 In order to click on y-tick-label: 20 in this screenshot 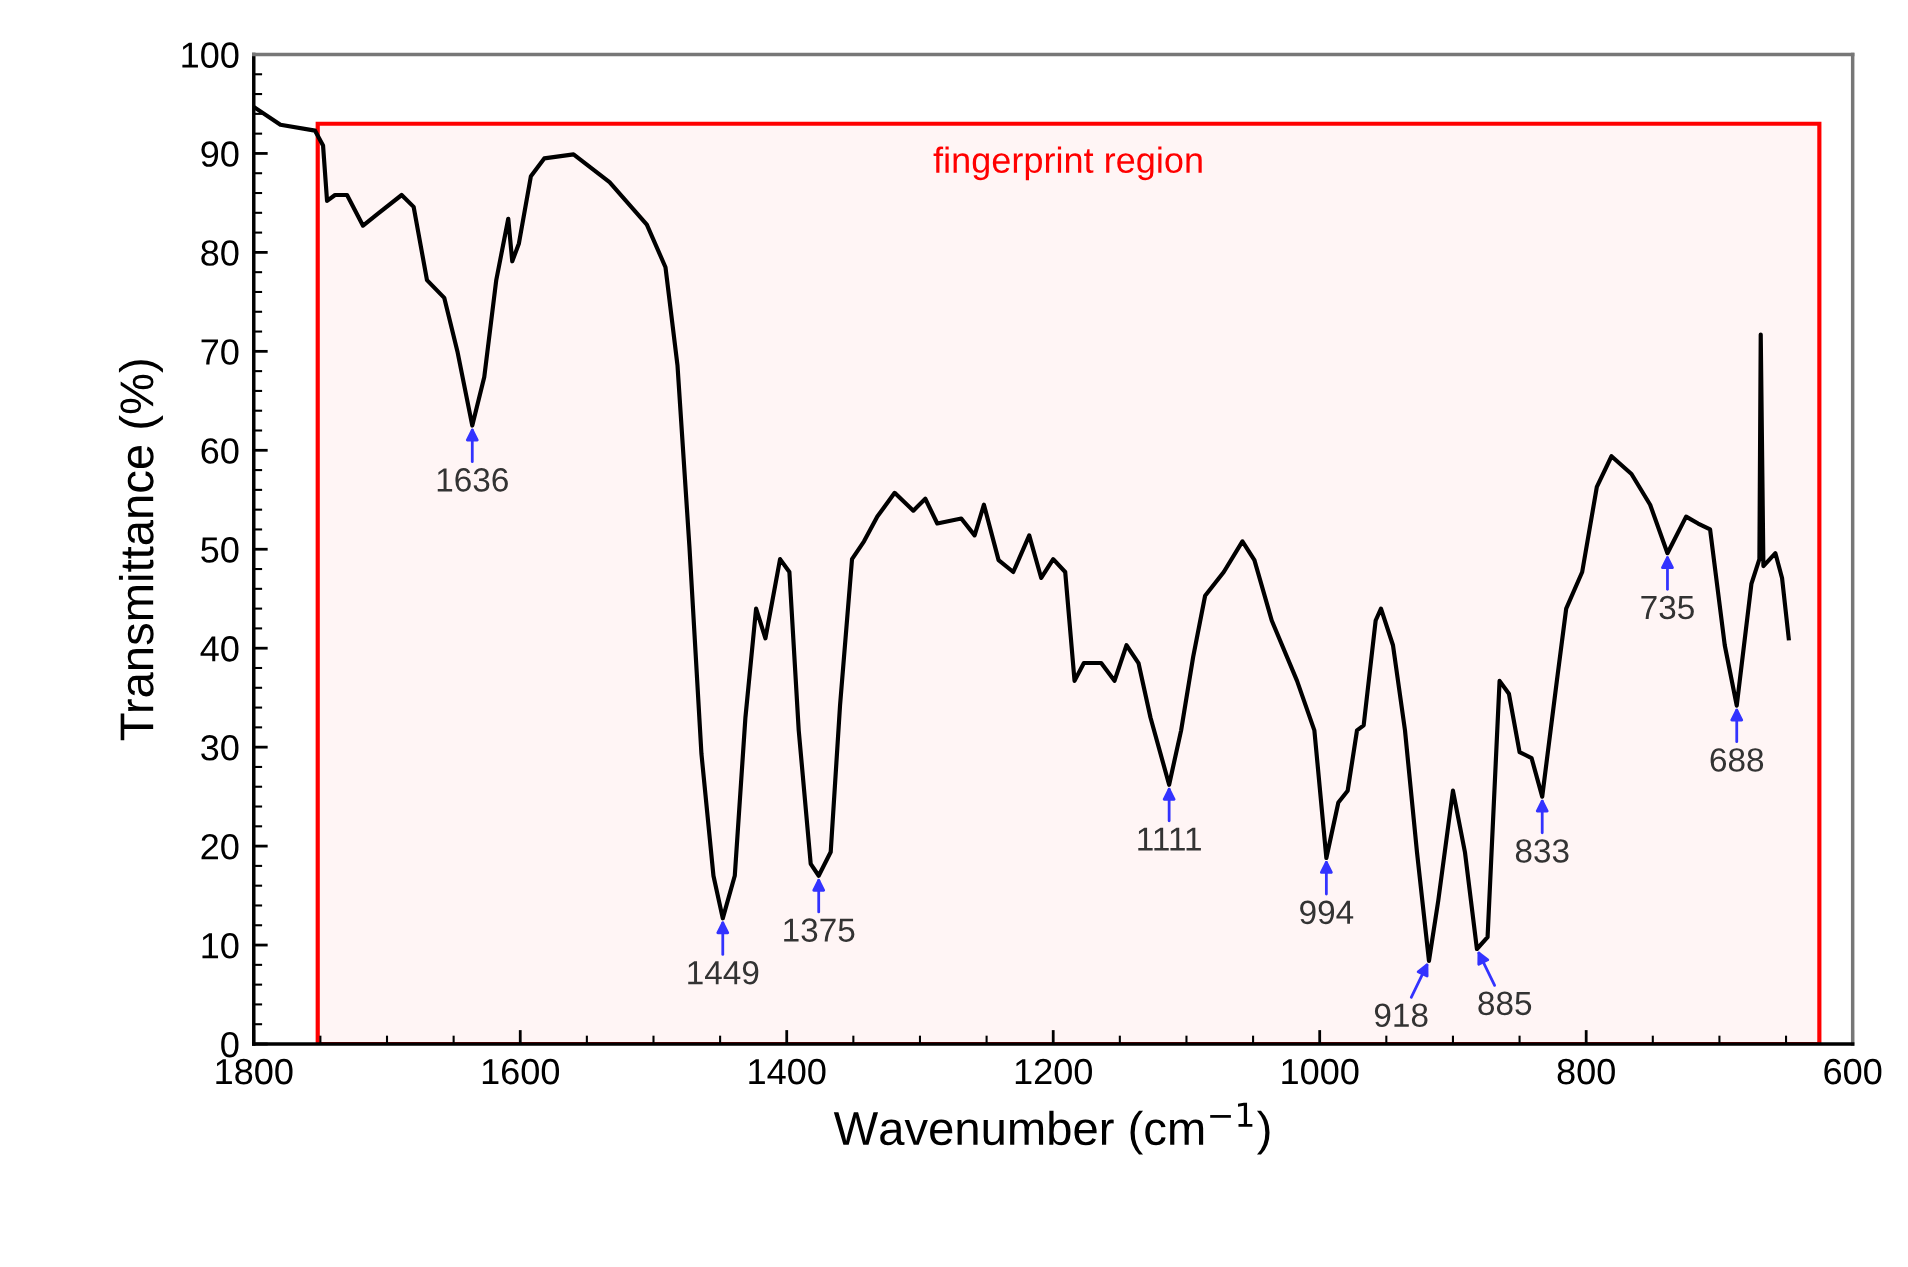, I will do `click(220, 846)`.